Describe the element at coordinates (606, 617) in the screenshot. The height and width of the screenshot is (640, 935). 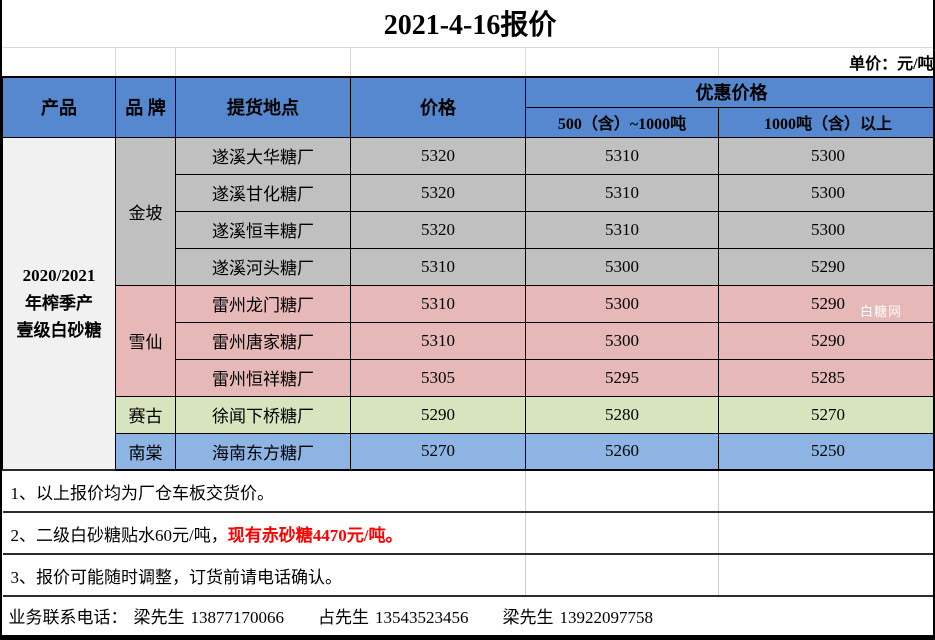
I see `contact-phone: 13922097758` at that location.